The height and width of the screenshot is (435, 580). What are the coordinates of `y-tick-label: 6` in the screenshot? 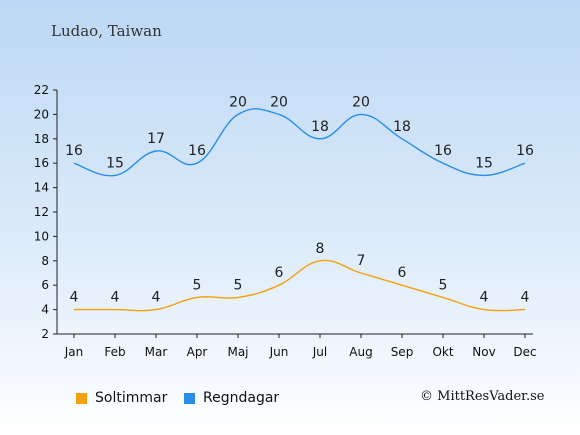 It's located at (45, 285).